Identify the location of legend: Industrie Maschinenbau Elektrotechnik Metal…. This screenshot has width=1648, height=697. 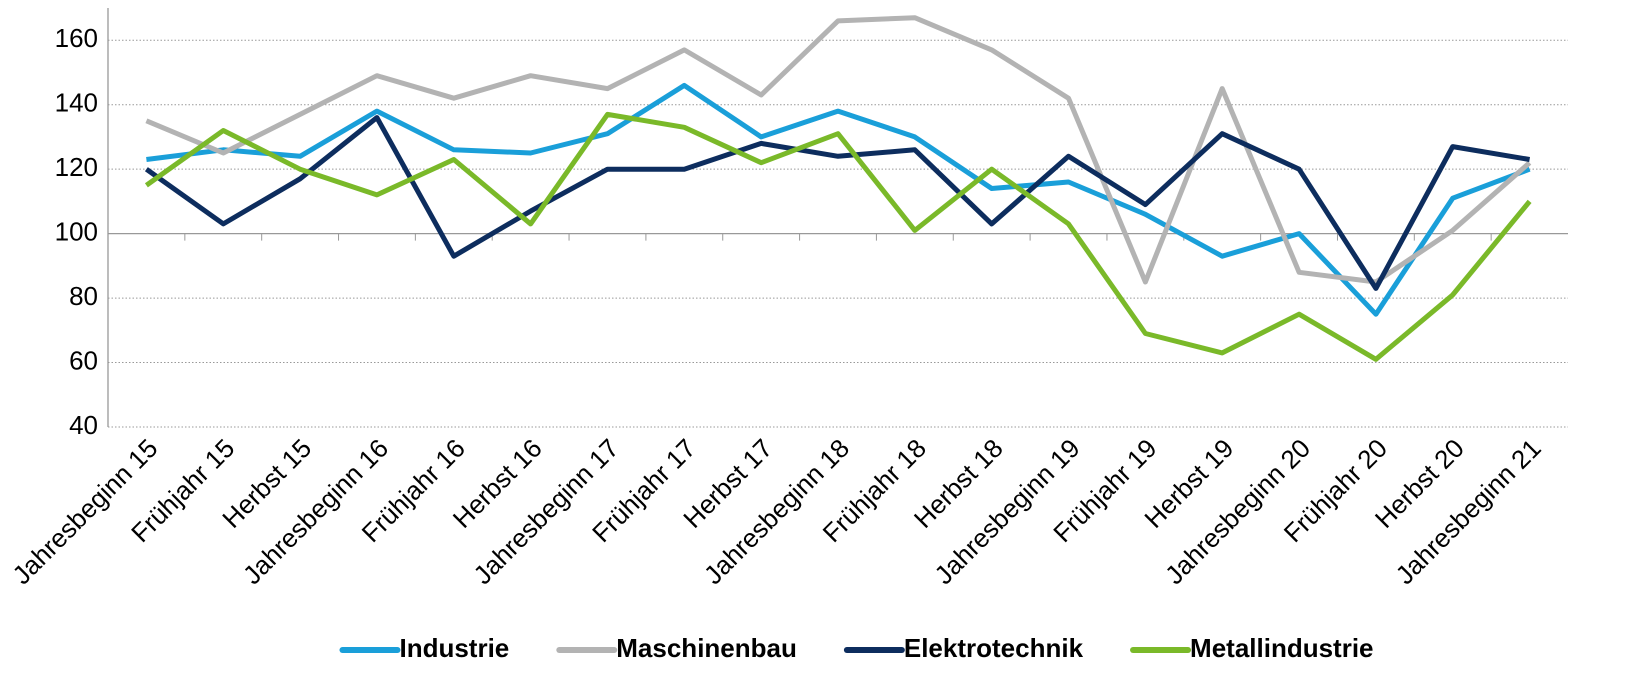
(856, 648).